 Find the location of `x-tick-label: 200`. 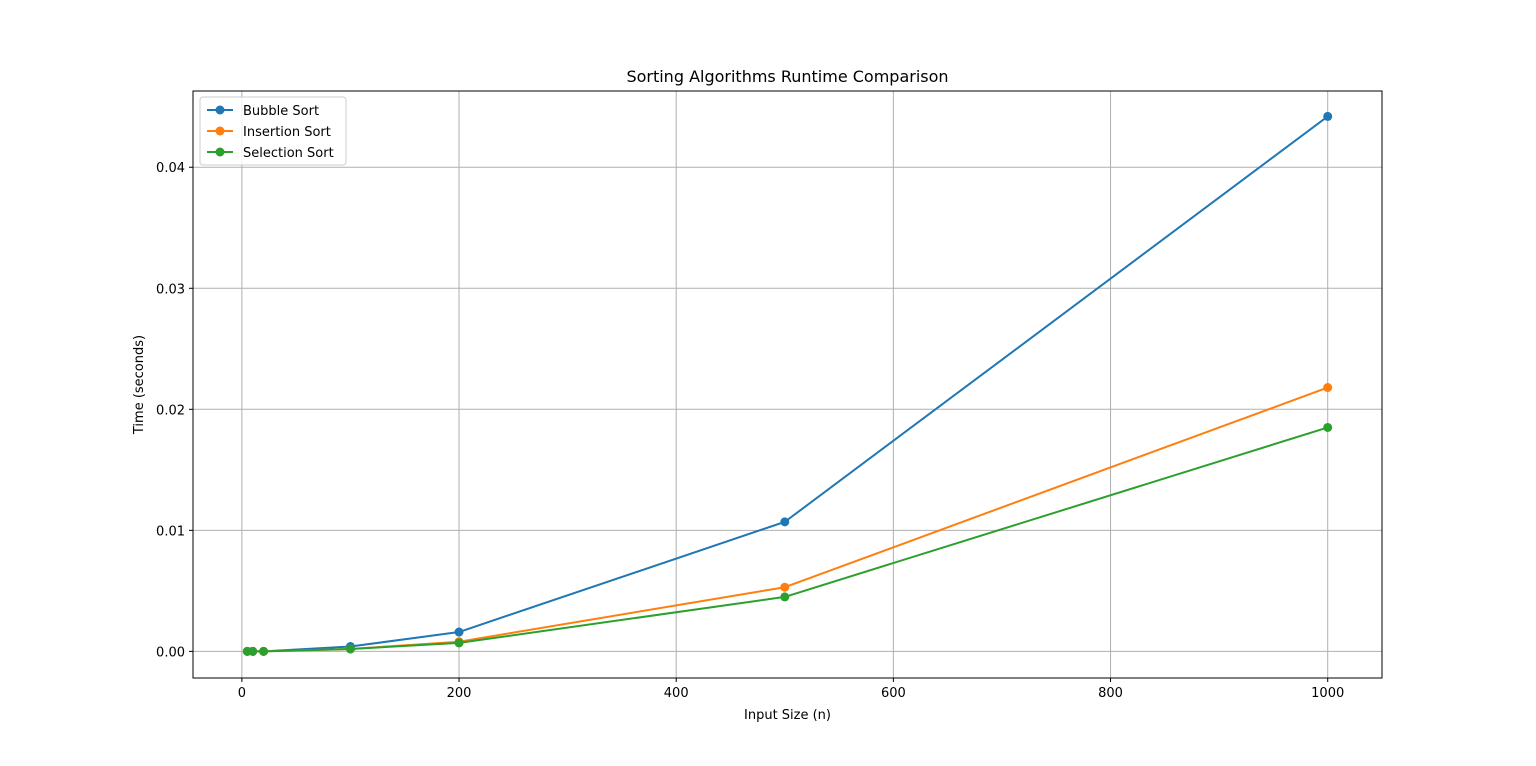

x-tick-label: 200 is located at coordinates (459, 693).